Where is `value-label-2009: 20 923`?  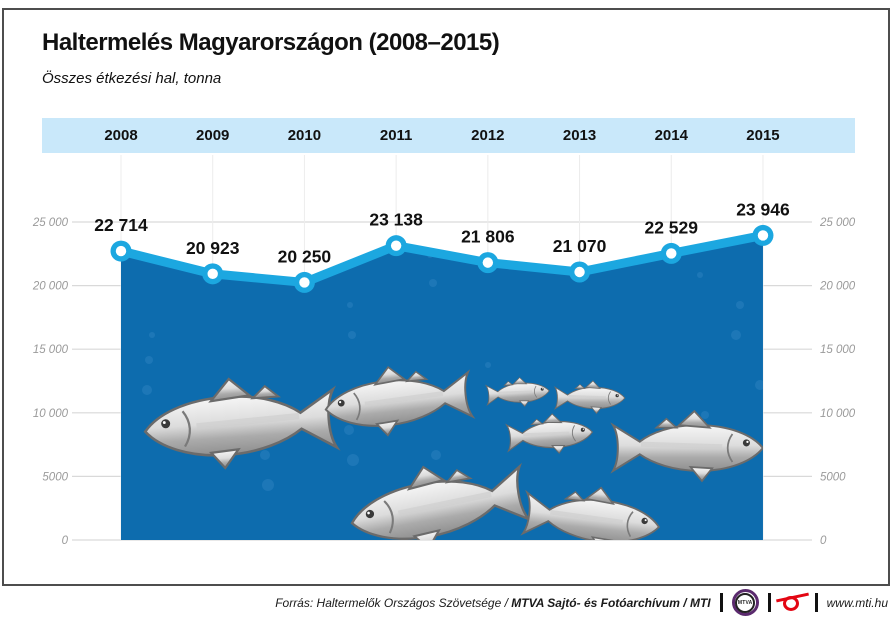 value-label-2009: 20 923 is located at coordinates (213, 248).